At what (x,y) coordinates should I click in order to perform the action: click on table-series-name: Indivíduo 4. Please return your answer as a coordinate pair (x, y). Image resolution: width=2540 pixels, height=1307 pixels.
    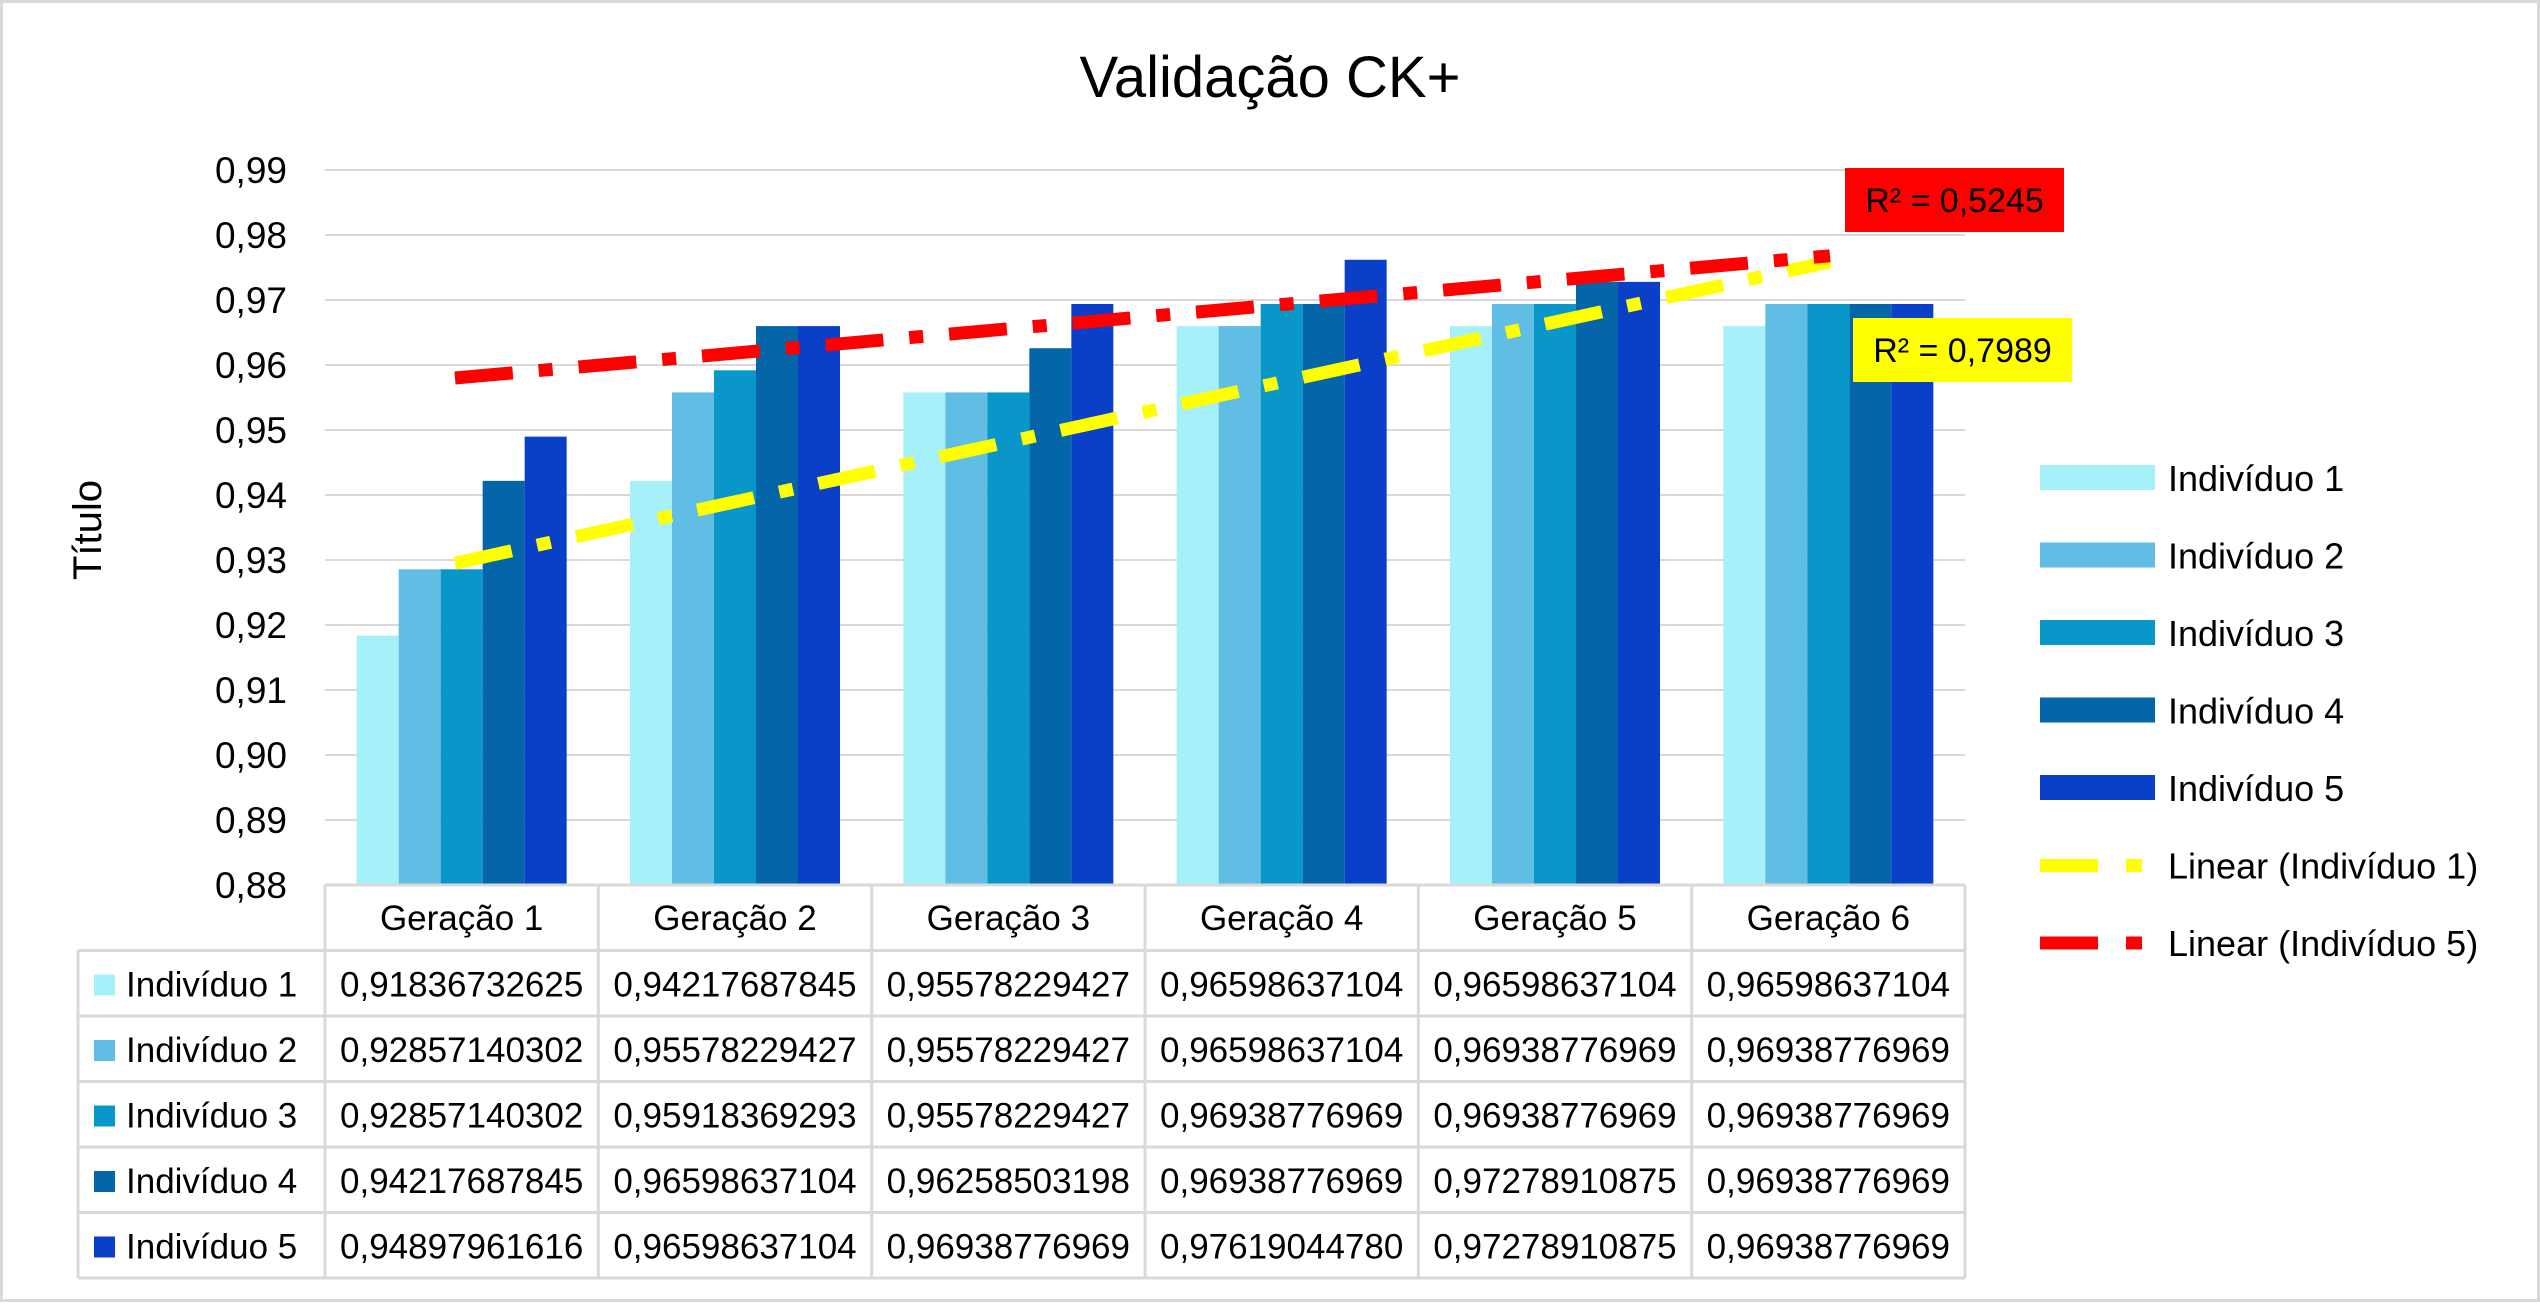
    Looking at the image, I should click on (211, 1181).